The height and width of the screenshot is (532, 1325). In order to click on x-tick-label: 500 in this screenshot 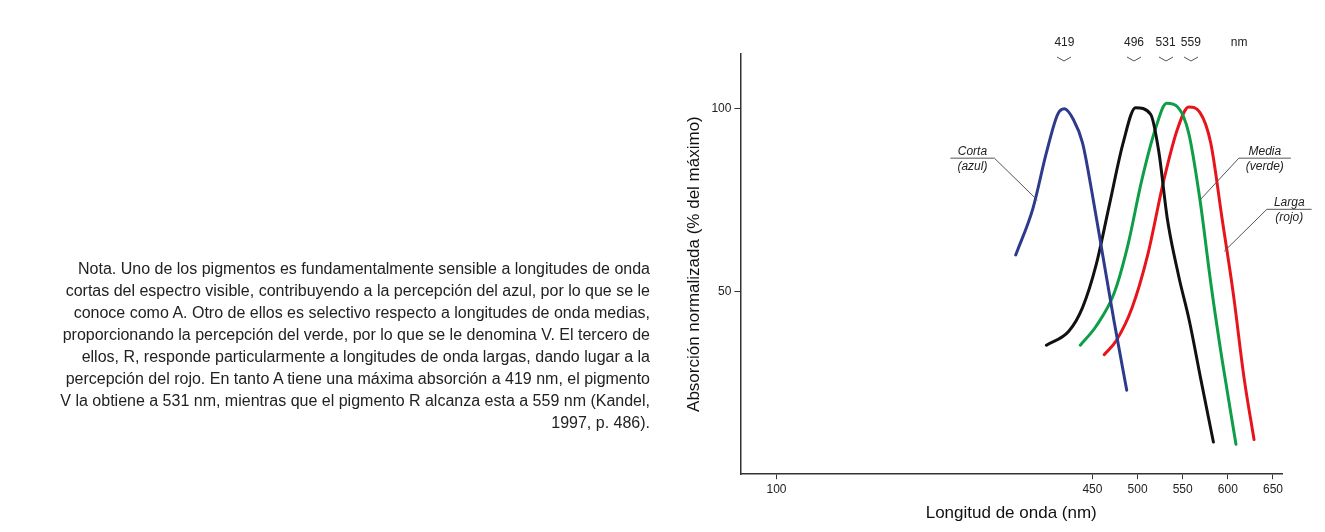, I will do `click(1137, 488)`.